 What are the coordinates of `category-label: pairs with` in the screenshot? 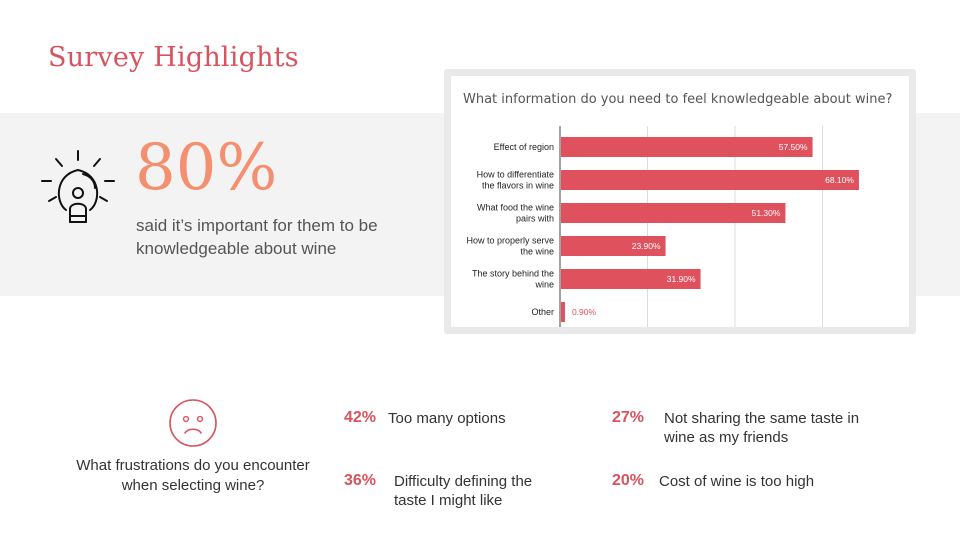 It's located at (535, 219).